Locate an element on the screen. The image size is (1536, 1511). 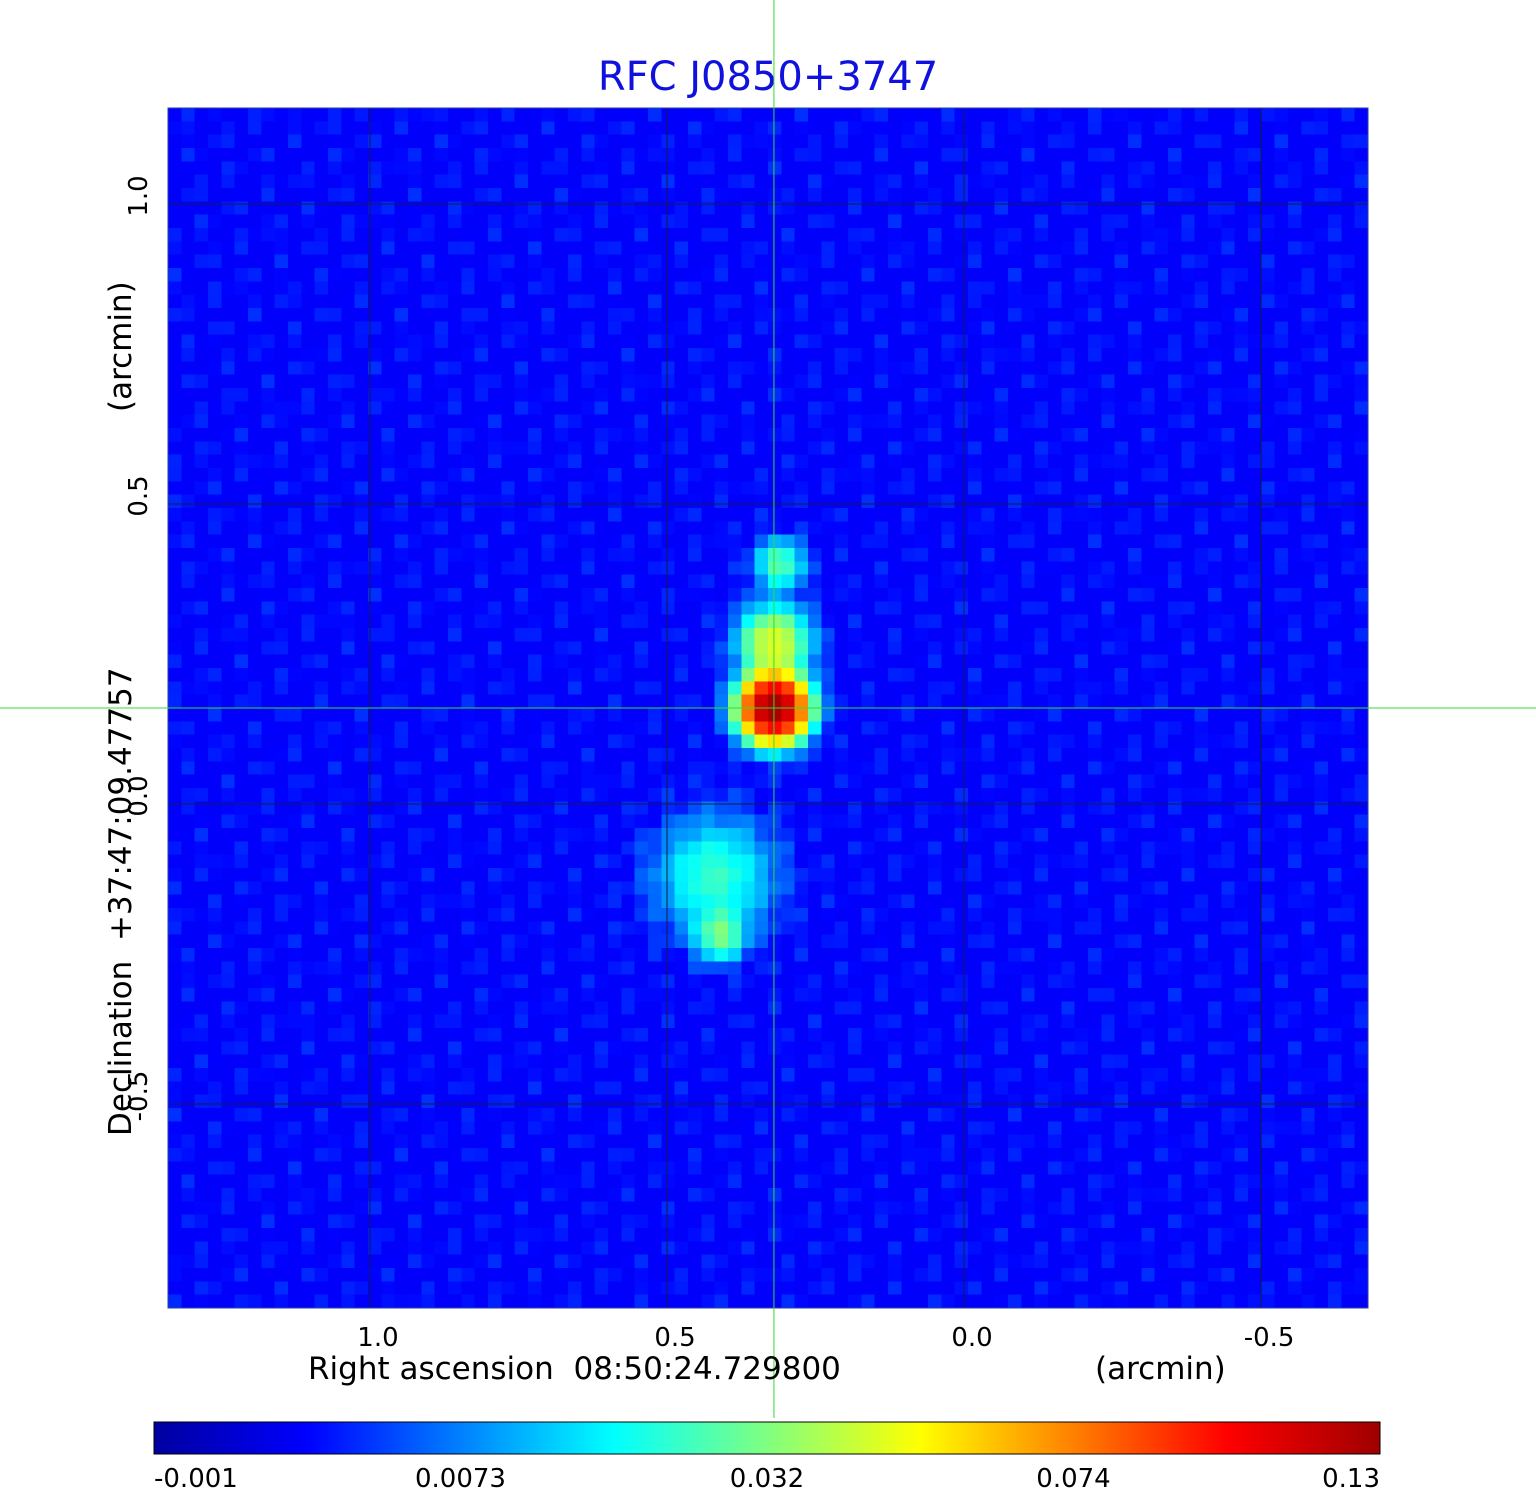
colorbar-tick-label: 0.032 is located at coordinates (767, 1479).